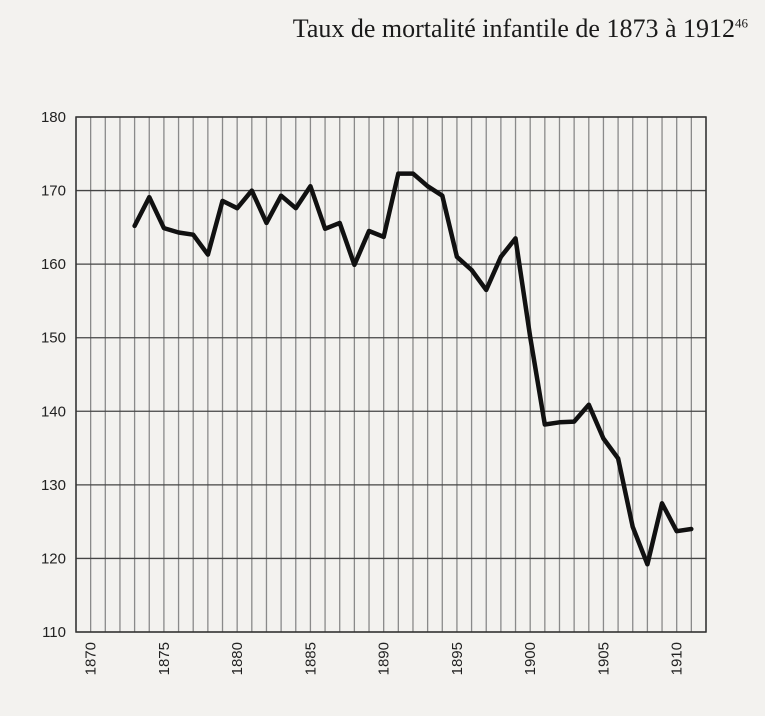  What do you see at coordinates (603, 658) in the screenshot?
I see `x-tick-label: 1905` at bounding box center [603, 658].